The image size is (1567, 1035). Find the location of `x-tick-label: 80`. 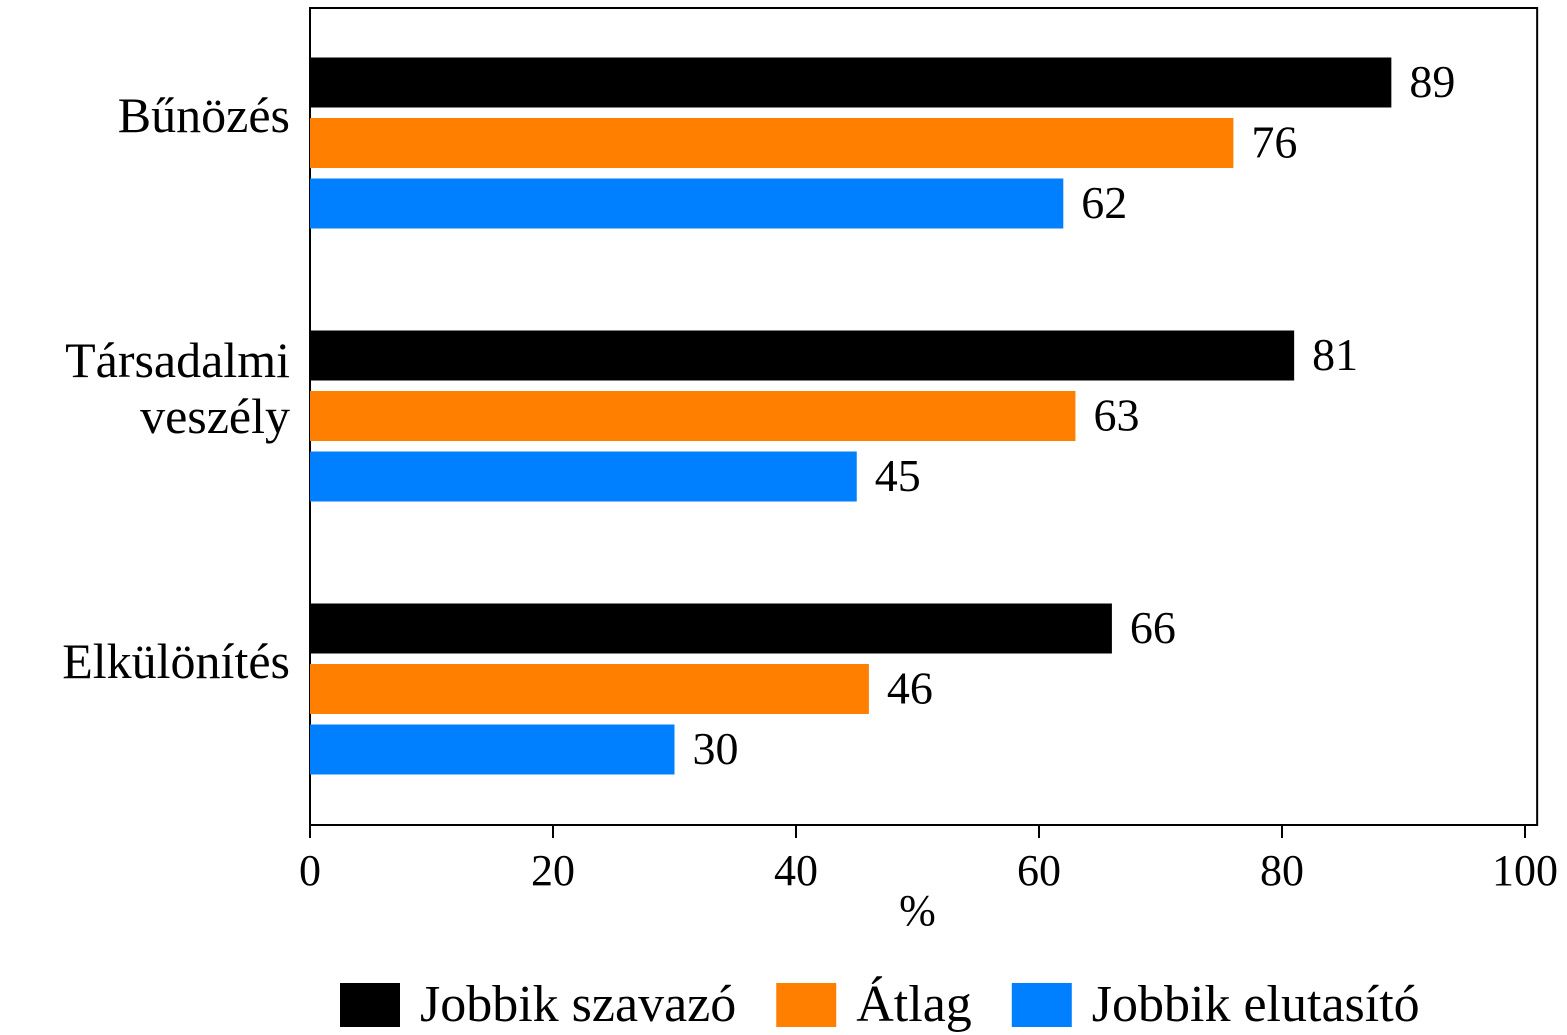

x-tick-label: 80 is located at coordinates (1282, 870).